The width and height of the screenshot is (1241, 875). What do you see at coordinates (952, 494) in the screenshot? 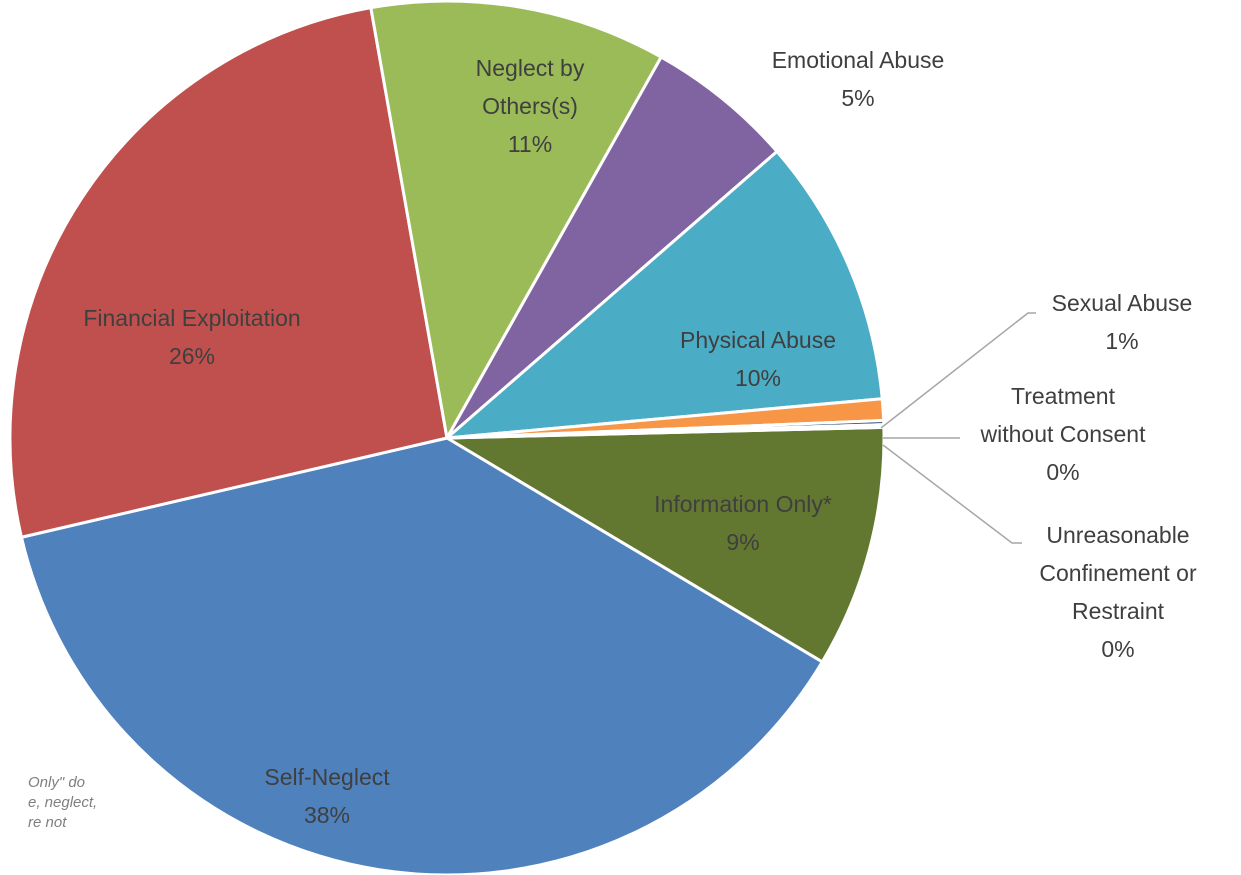
I see `leader-unreasonable-confinement-or-restraint` at bounding box center [952, 494].